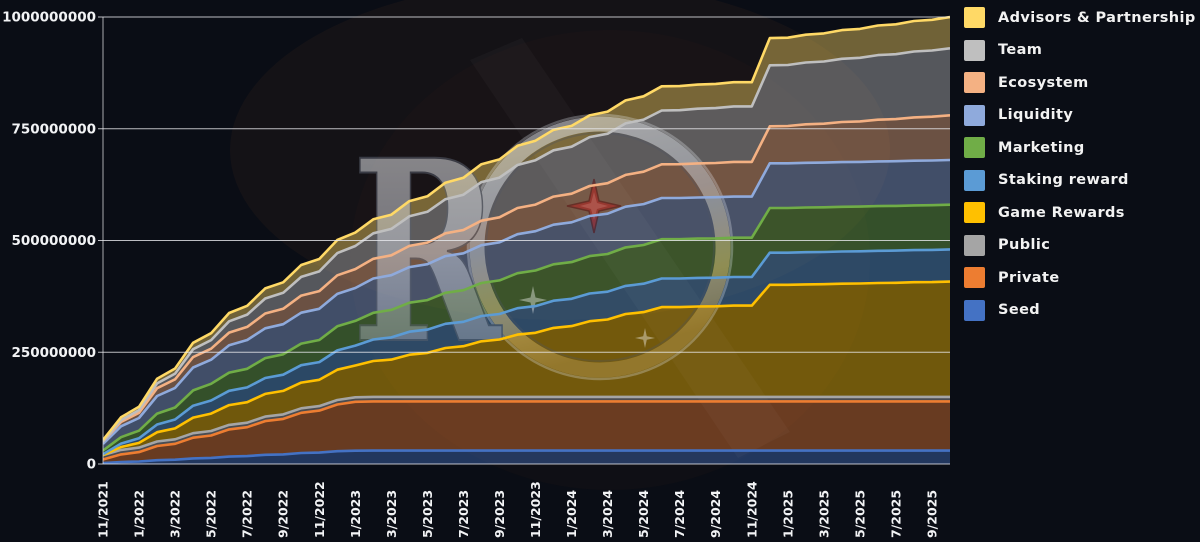 This screenshot has width=1200, height=542. What do you see at coordinates (1097, 17) in the screenshot?
I see `legend-label: Advisors & Partnership` at bounding box center [1097, 17].